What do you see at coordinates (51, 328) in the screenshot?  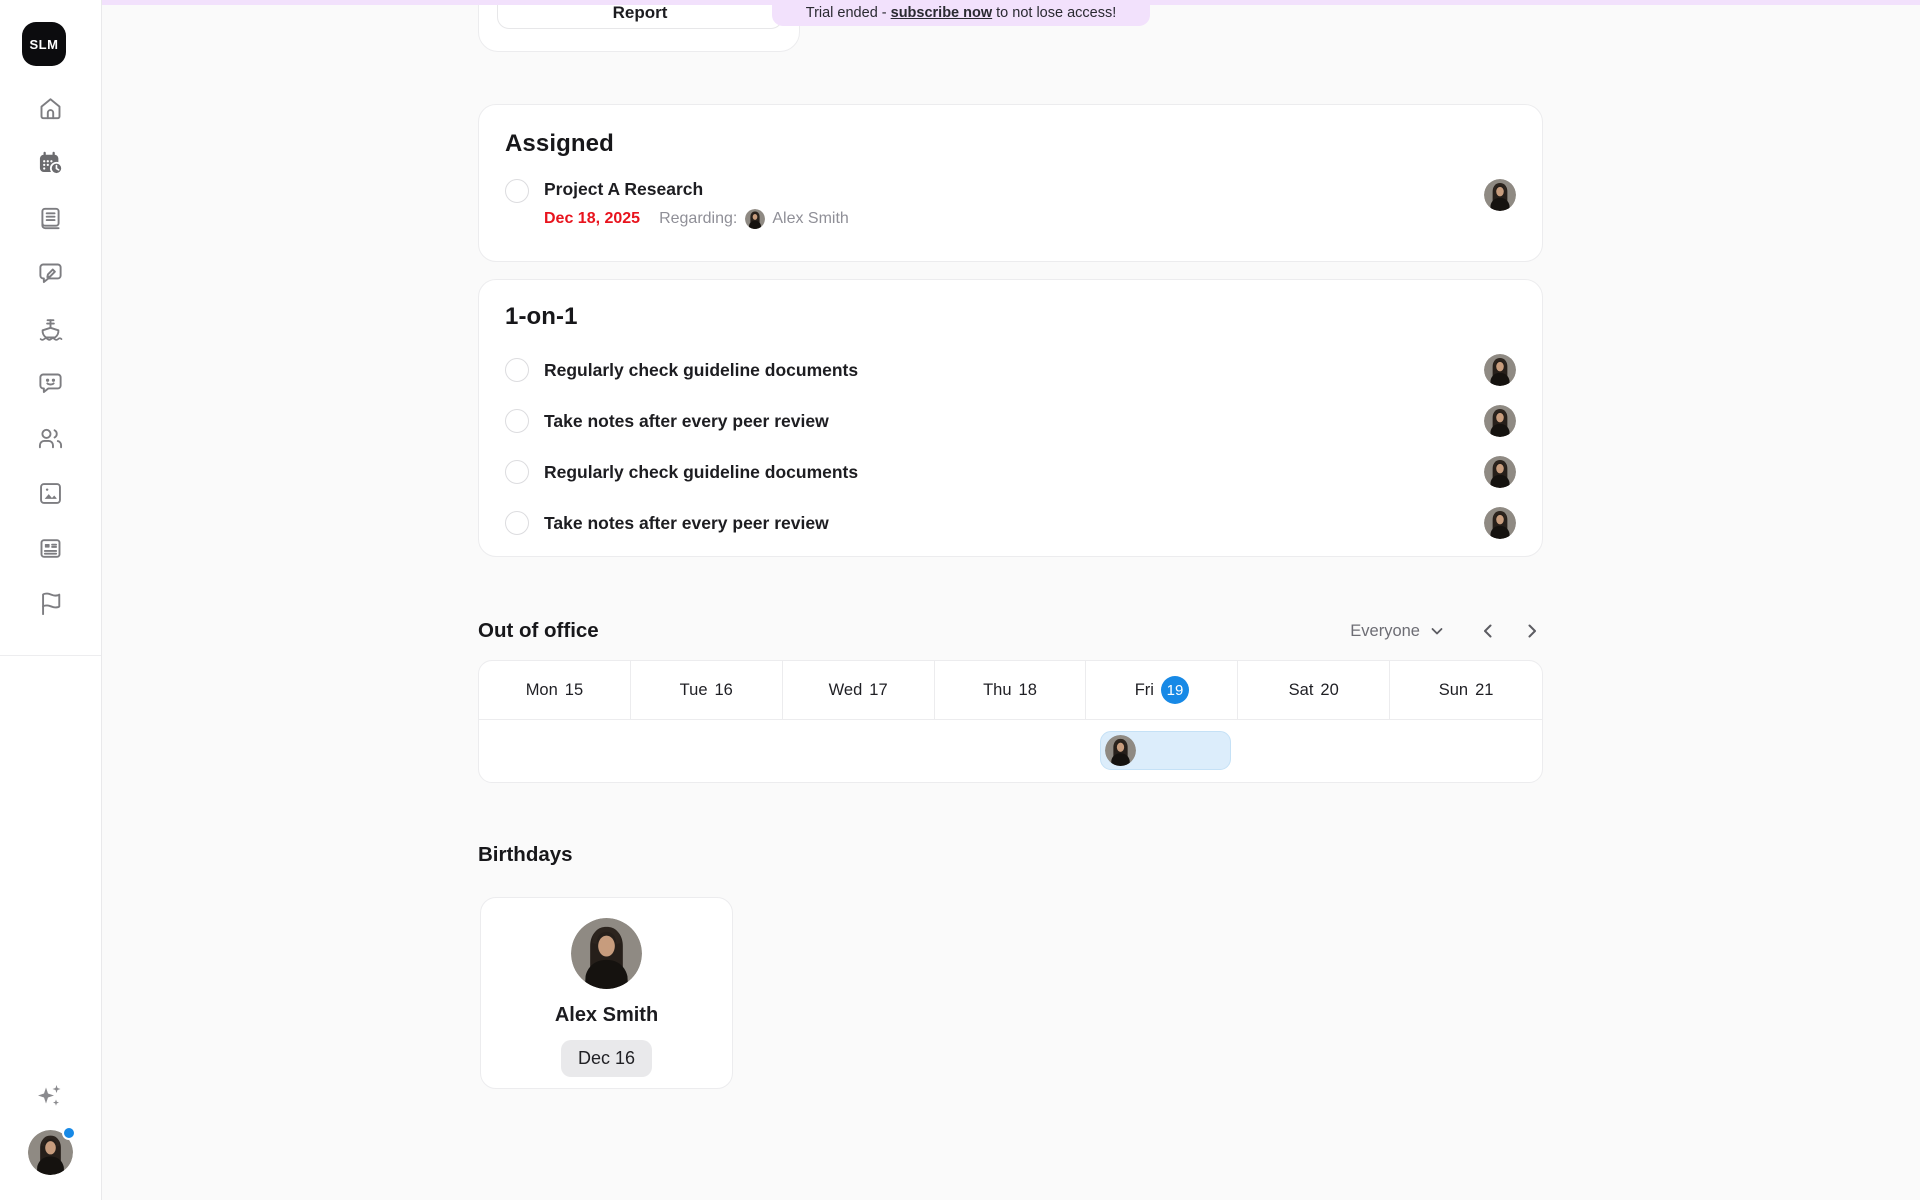 I see `nav-ship-icon` at bounding box center [51, 328].